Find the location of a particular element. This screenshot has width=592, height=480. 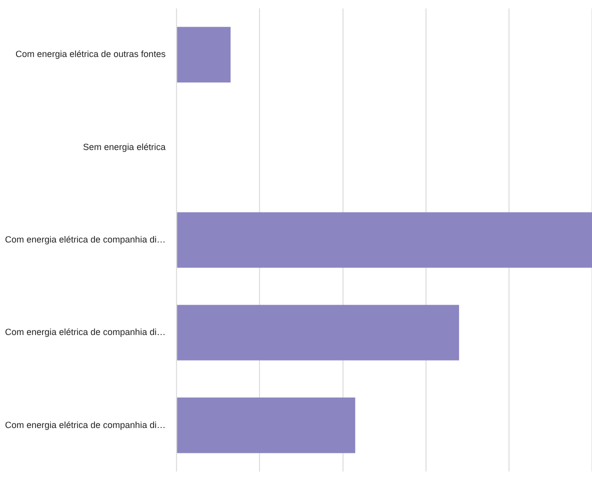

y-tick-label: Com energia elétrica de outras fontes is located at coordinates (90, 54).